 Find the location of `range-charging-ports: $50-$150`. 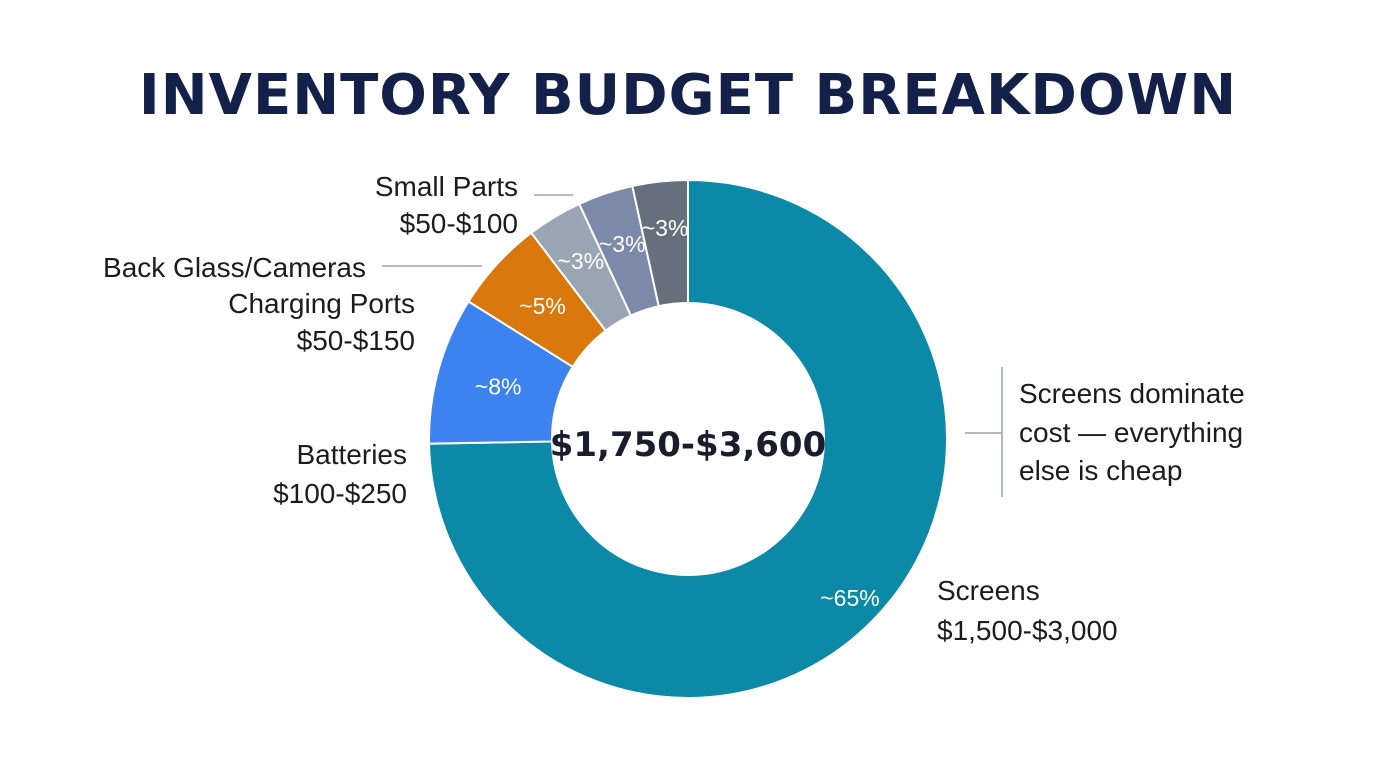

range-charging-ports: $50-$150 is located at coordinates (356, 340).